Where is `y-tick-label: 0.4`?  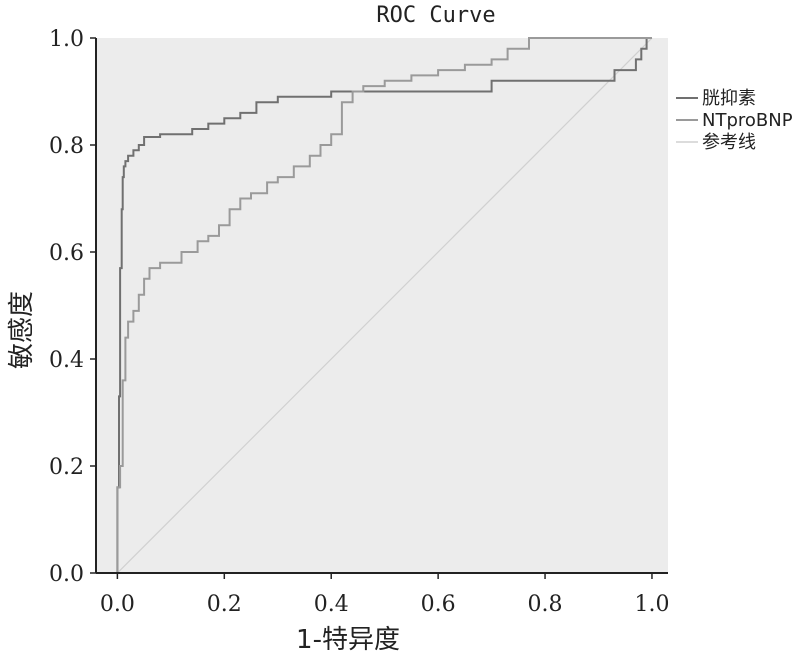 y-tick-label: 0.4 is located at coordinates (66, 360).